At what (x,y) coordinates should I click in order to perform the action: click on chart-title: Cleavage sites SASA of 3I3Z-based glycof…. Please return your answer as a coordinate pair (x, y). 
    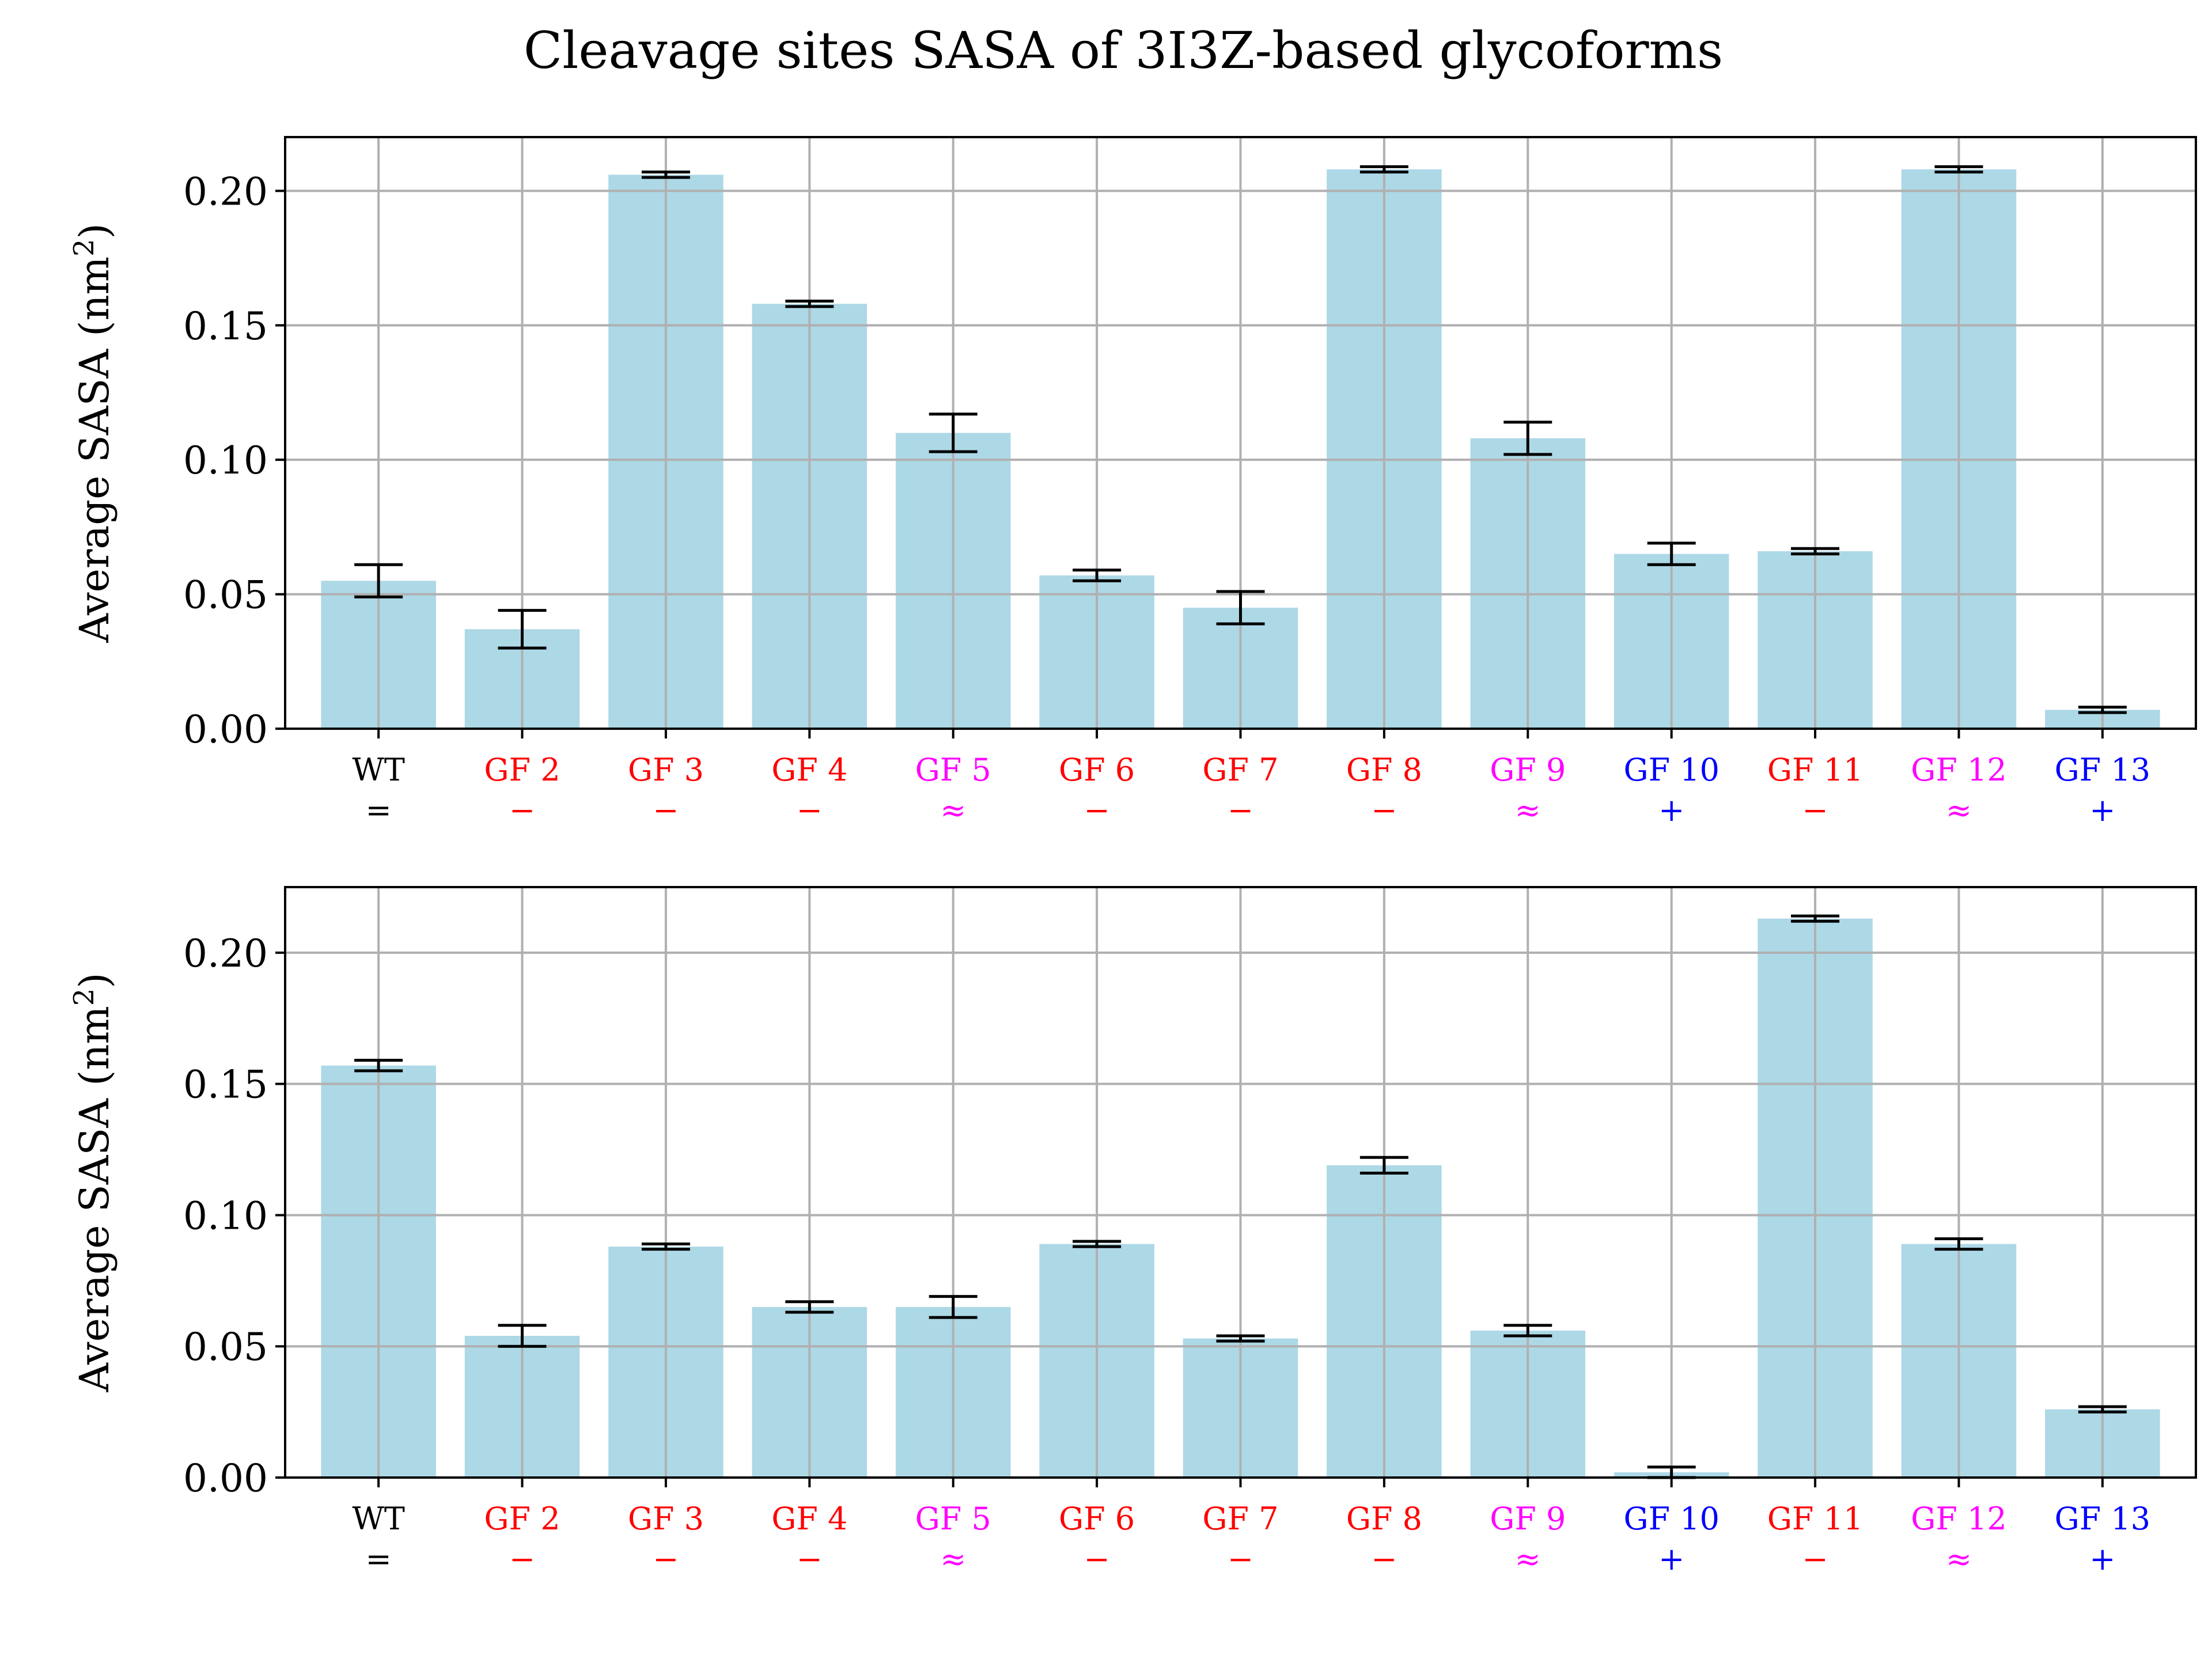
    Looking at the image, I should click on (1123, 50).